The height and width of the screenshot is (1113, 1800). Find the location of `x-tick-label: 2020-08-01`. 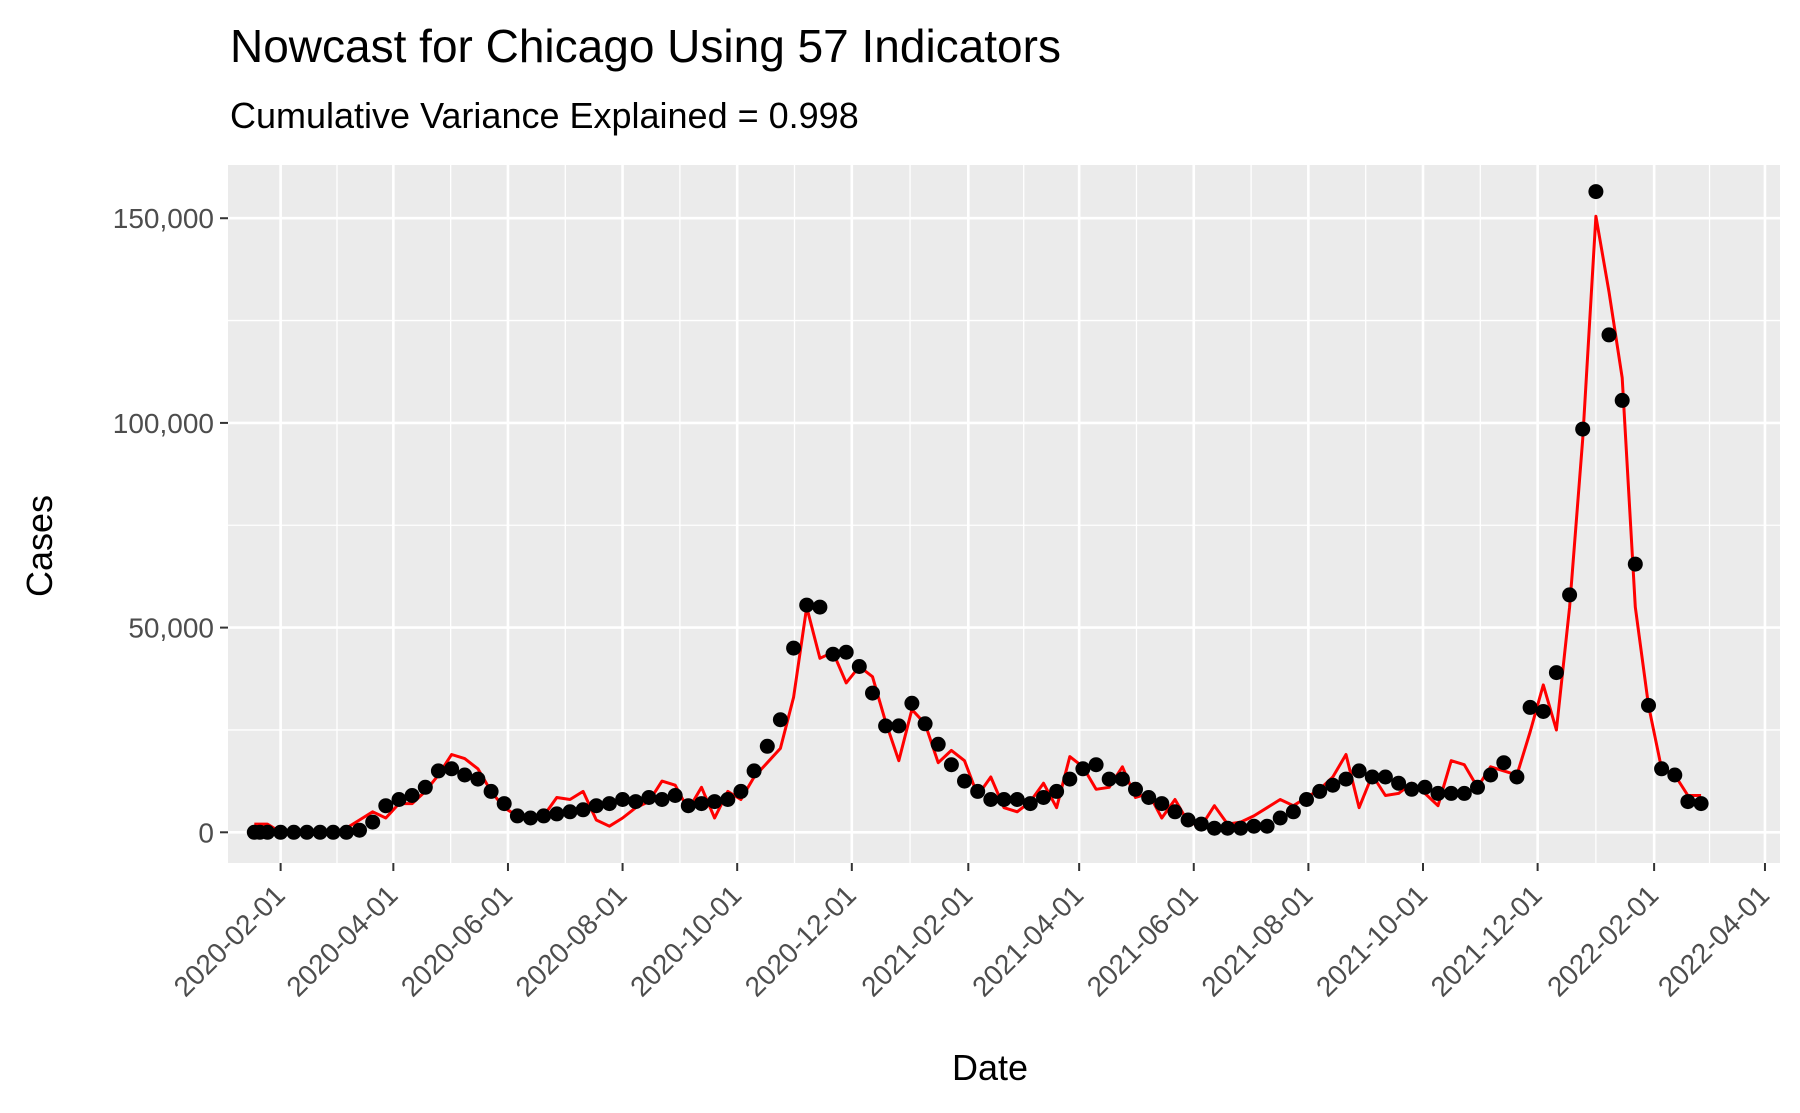

x-tick-label: 2020-08-01 is located at coordinates (571, 940).